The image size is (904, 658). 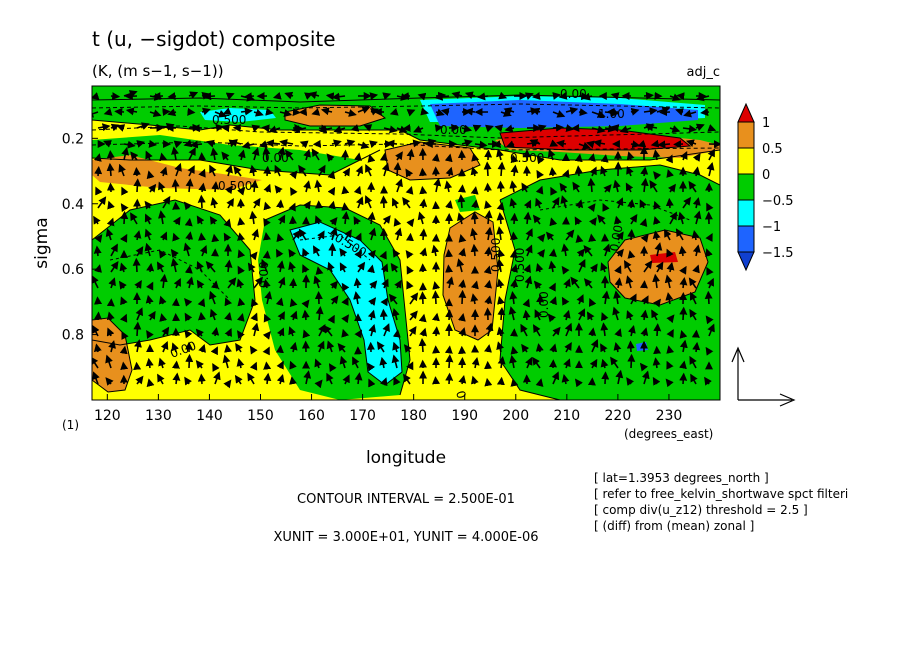 What do you see at coordinates (260, 416) in the screenshot?
I see `x-tick-label: 150` at bounding box center [260, 416].